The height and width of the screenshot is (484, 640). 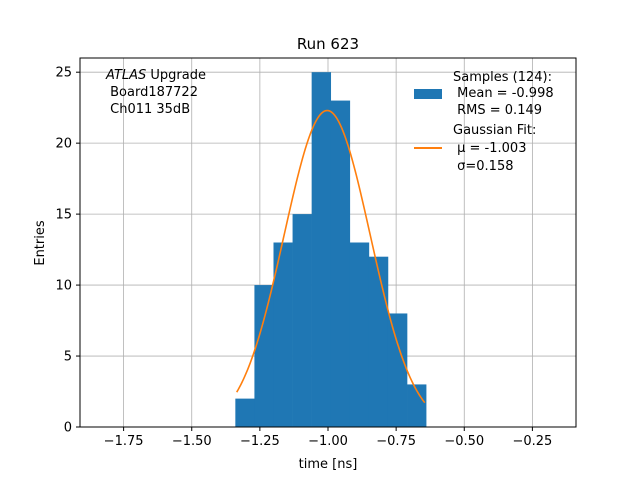 What do you see at coordinates (532, 441) in the screenshot?
I see `x-tick-label: −0.25` at bounding box center [532, 441].